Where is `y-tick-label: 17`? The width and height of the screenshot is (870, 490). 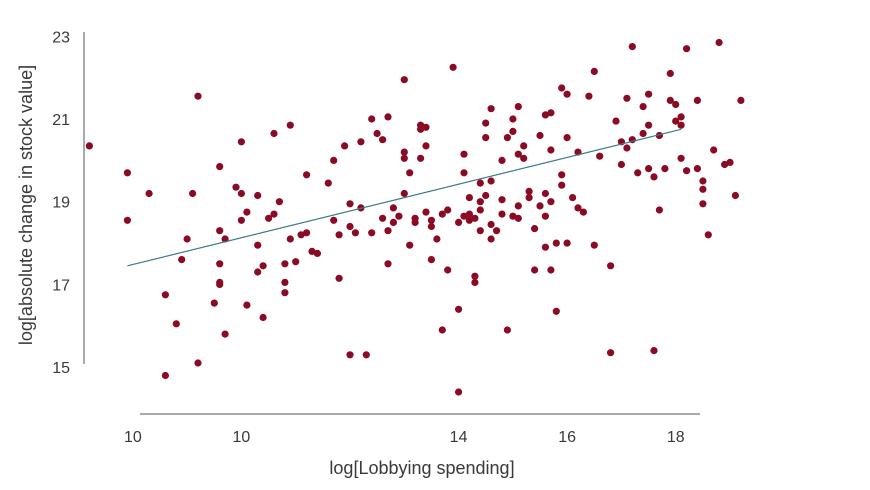 y-tick-label: 17 is located at coordinates (61, 285).